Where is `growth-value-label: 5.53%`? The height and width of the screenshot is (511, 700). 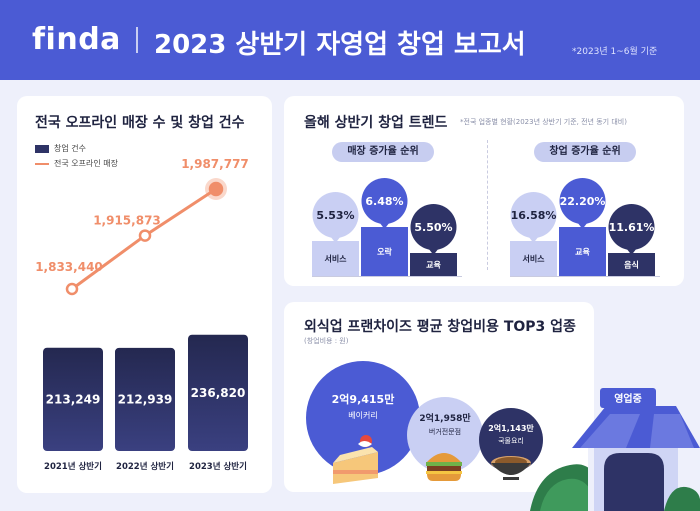
growth-value-label: 5.53% is located at coordinates (335, 215).